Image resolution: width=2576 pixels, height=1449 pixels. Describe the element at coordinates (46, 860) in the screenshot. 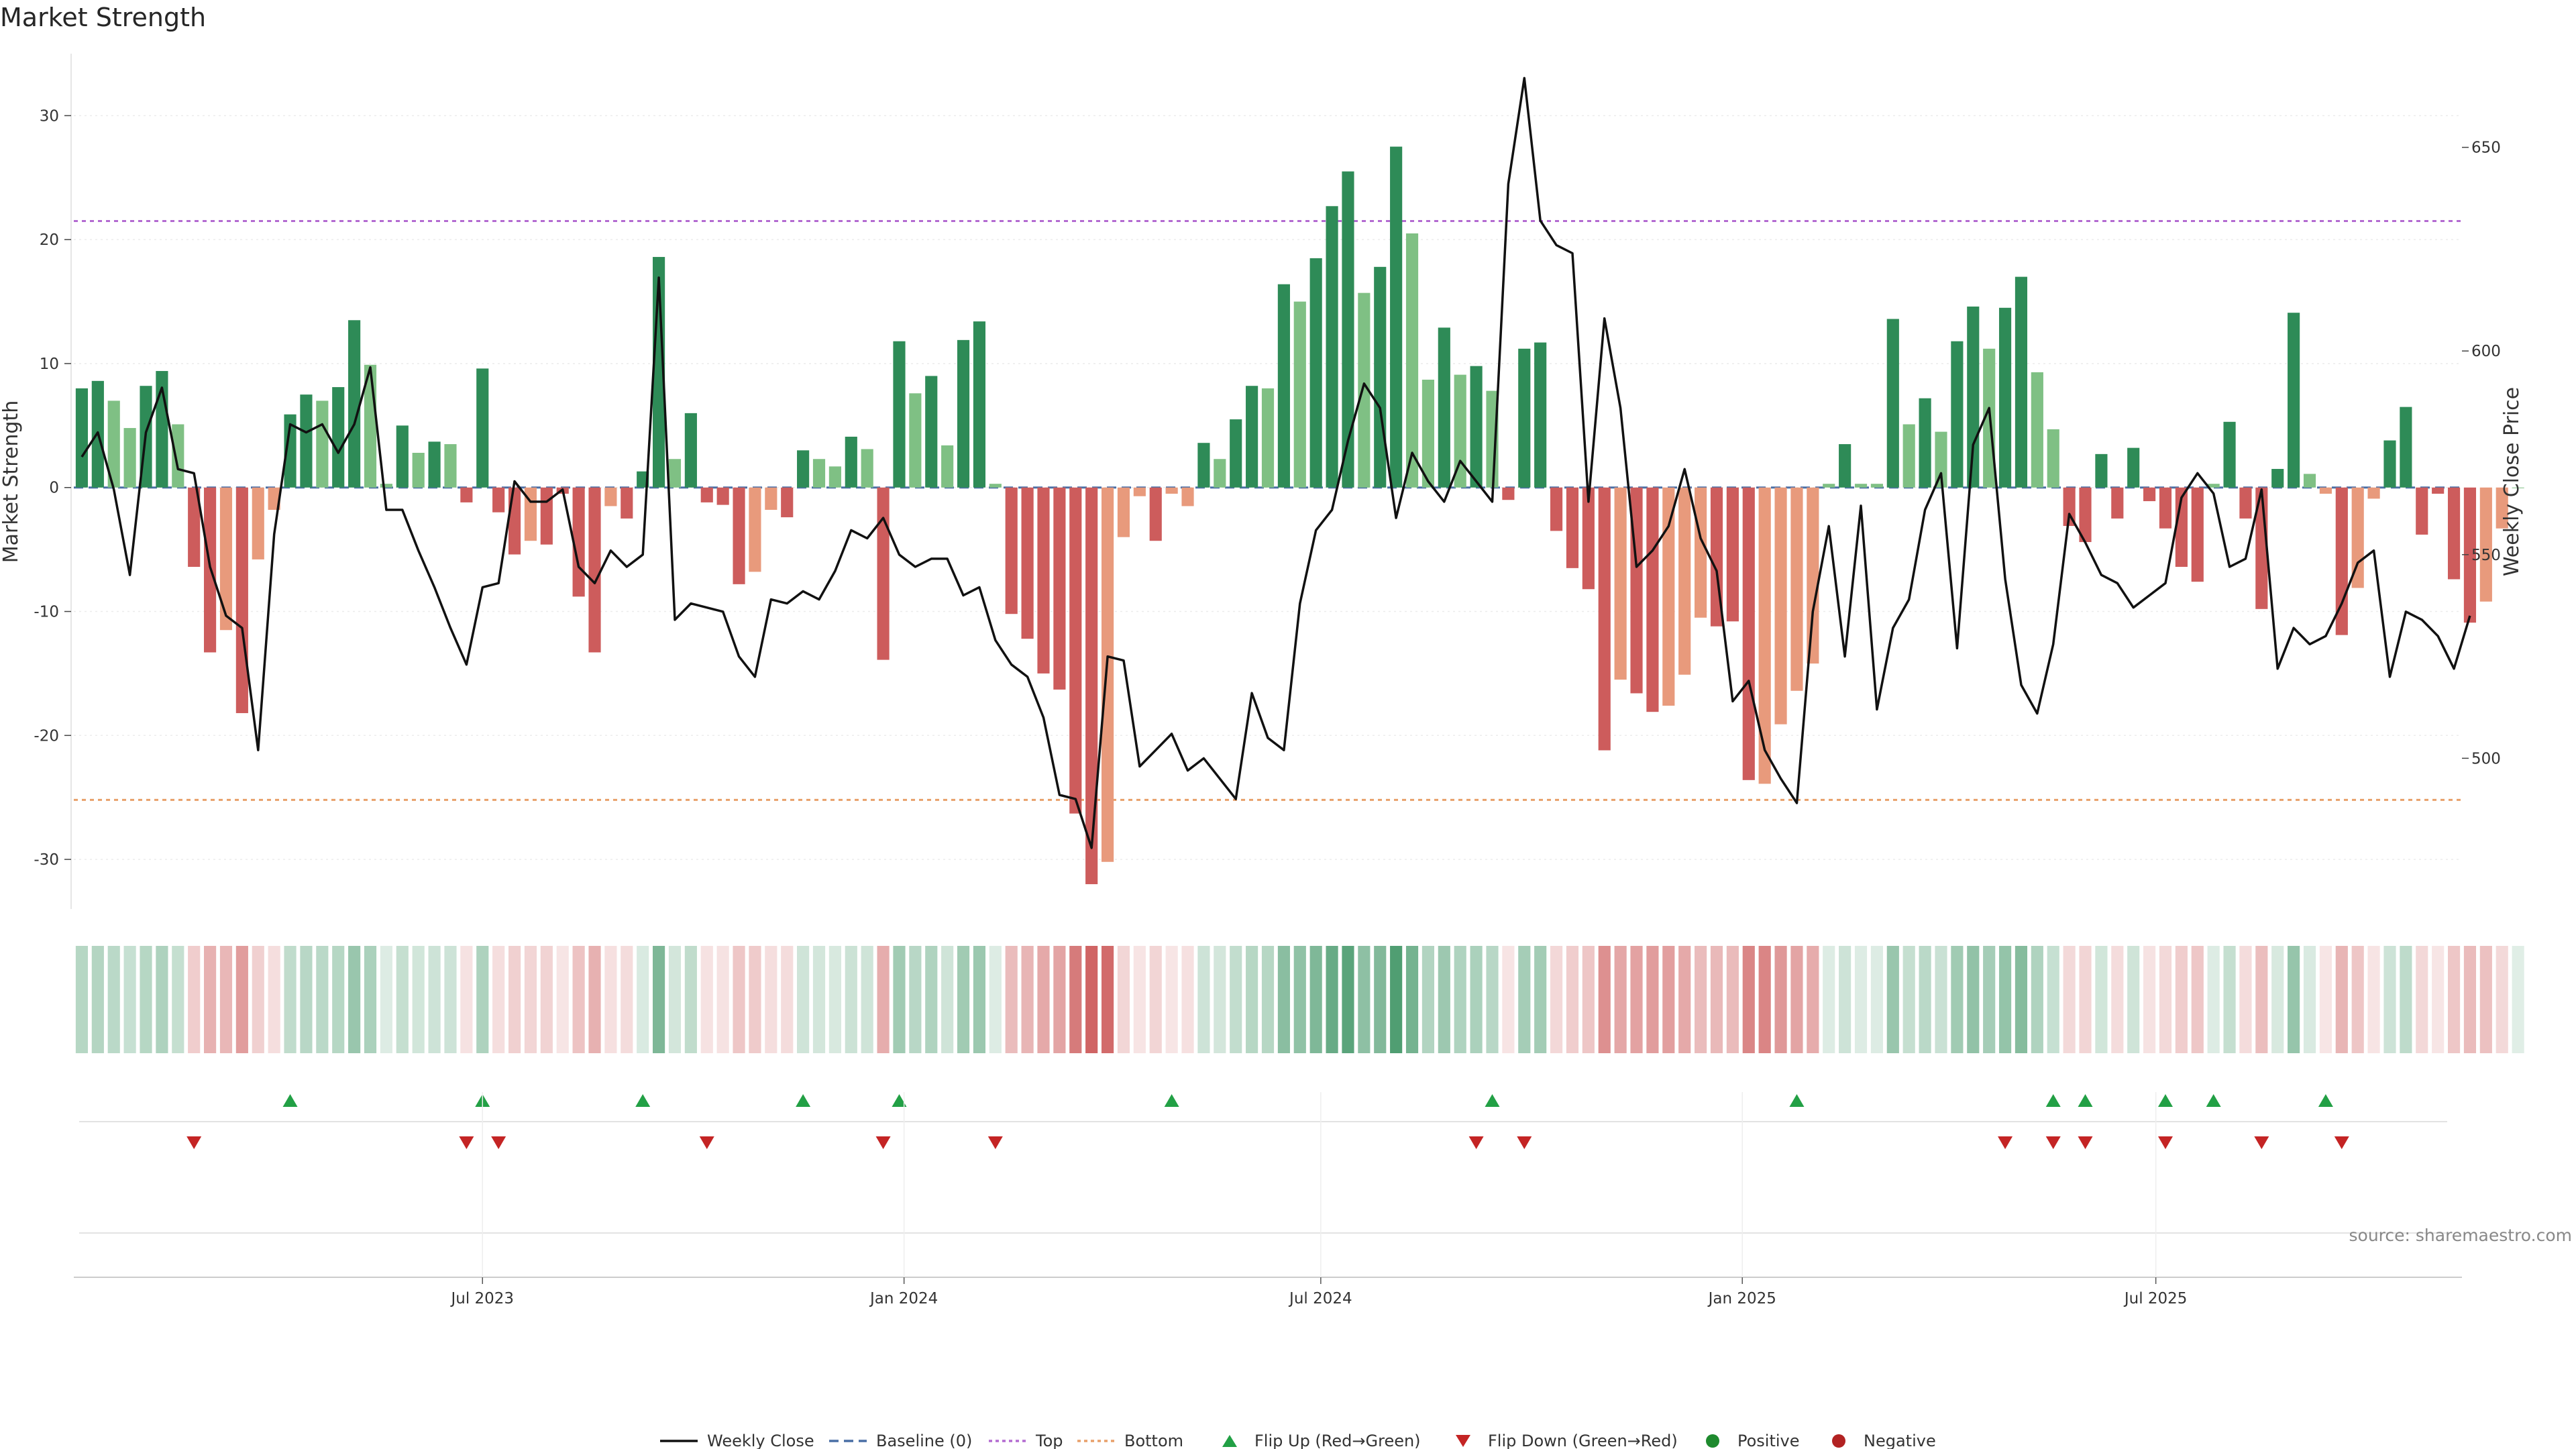

I see `y-tick-label: -30` at that location.